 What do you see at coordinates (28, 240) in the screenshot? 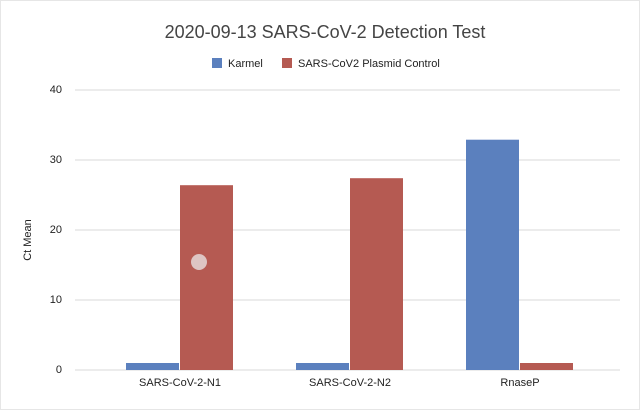
I see `y-axis-label: Ct Mean` at bounding box center [28, 240].